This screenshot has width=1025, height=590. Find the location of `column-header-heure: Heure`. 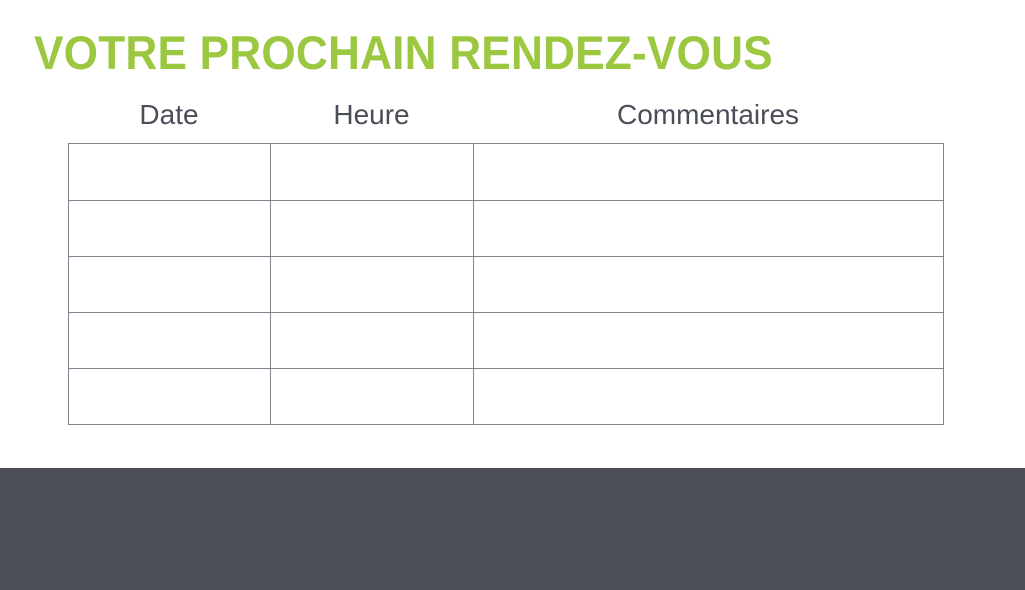

column-header-heure: Heure is located at coordinates (371, 114).